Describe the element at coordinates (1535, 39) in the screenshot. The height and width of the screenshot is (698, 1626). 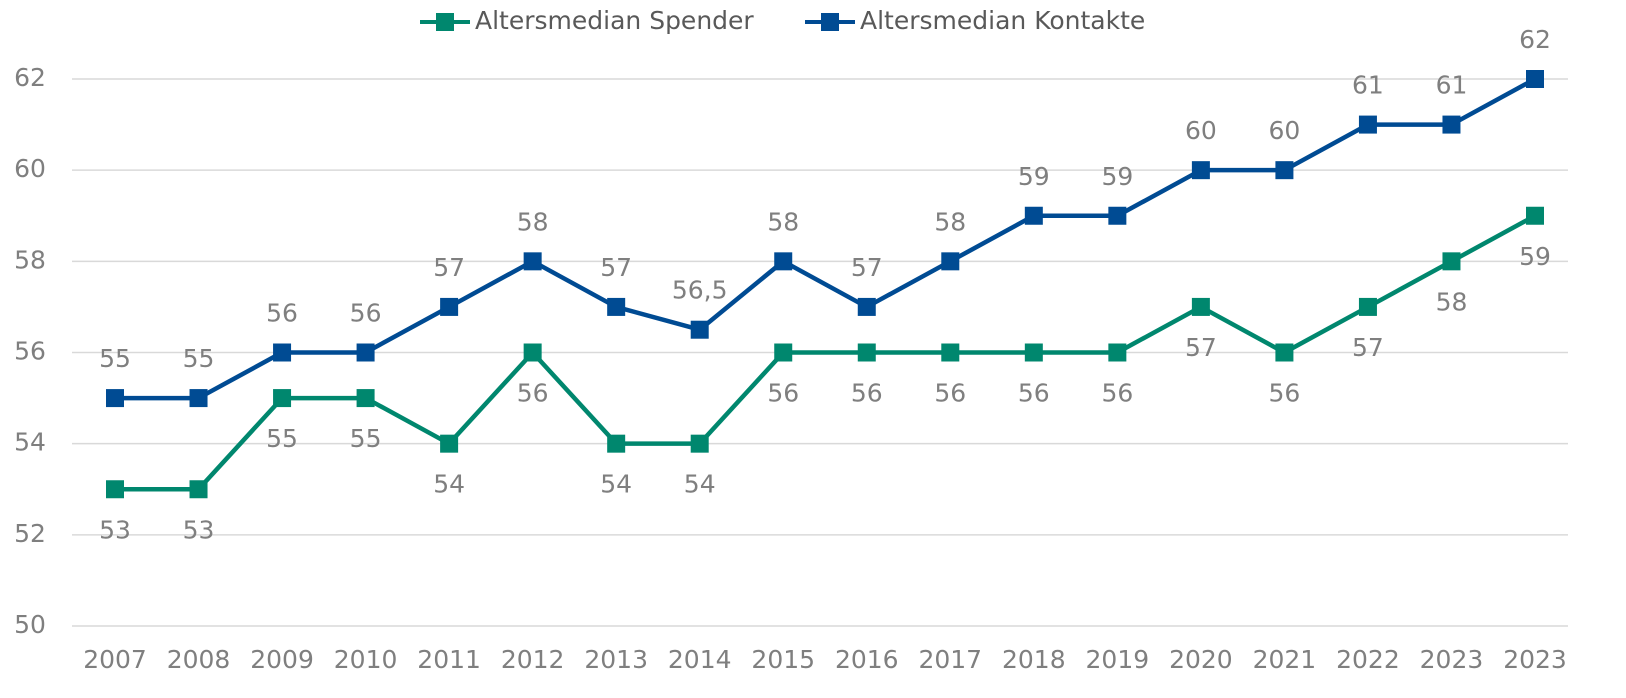
I see `data-label: 62` at that location.